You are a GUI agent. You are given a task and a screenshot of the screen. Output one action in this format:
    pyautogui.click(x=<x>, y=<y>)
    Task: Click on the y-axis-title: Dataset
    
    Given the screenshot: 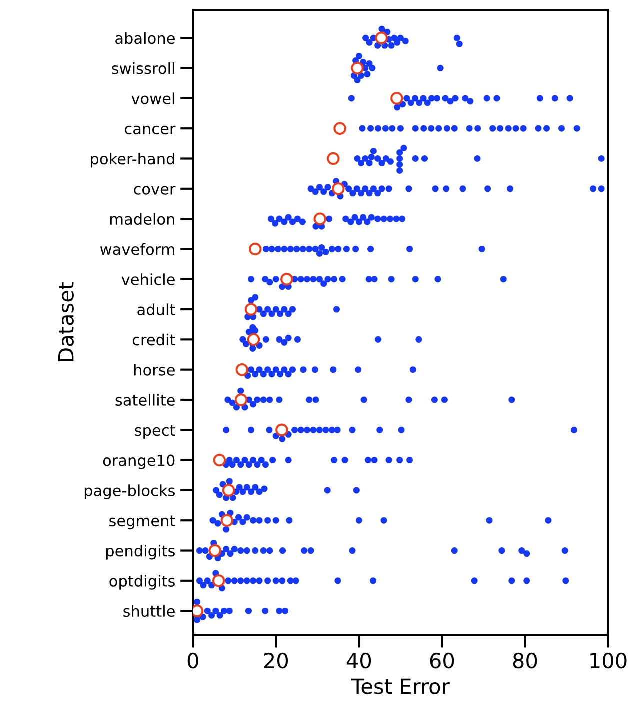 What is the action you would take?
    pyautogui.click(x=66, y=322)
    